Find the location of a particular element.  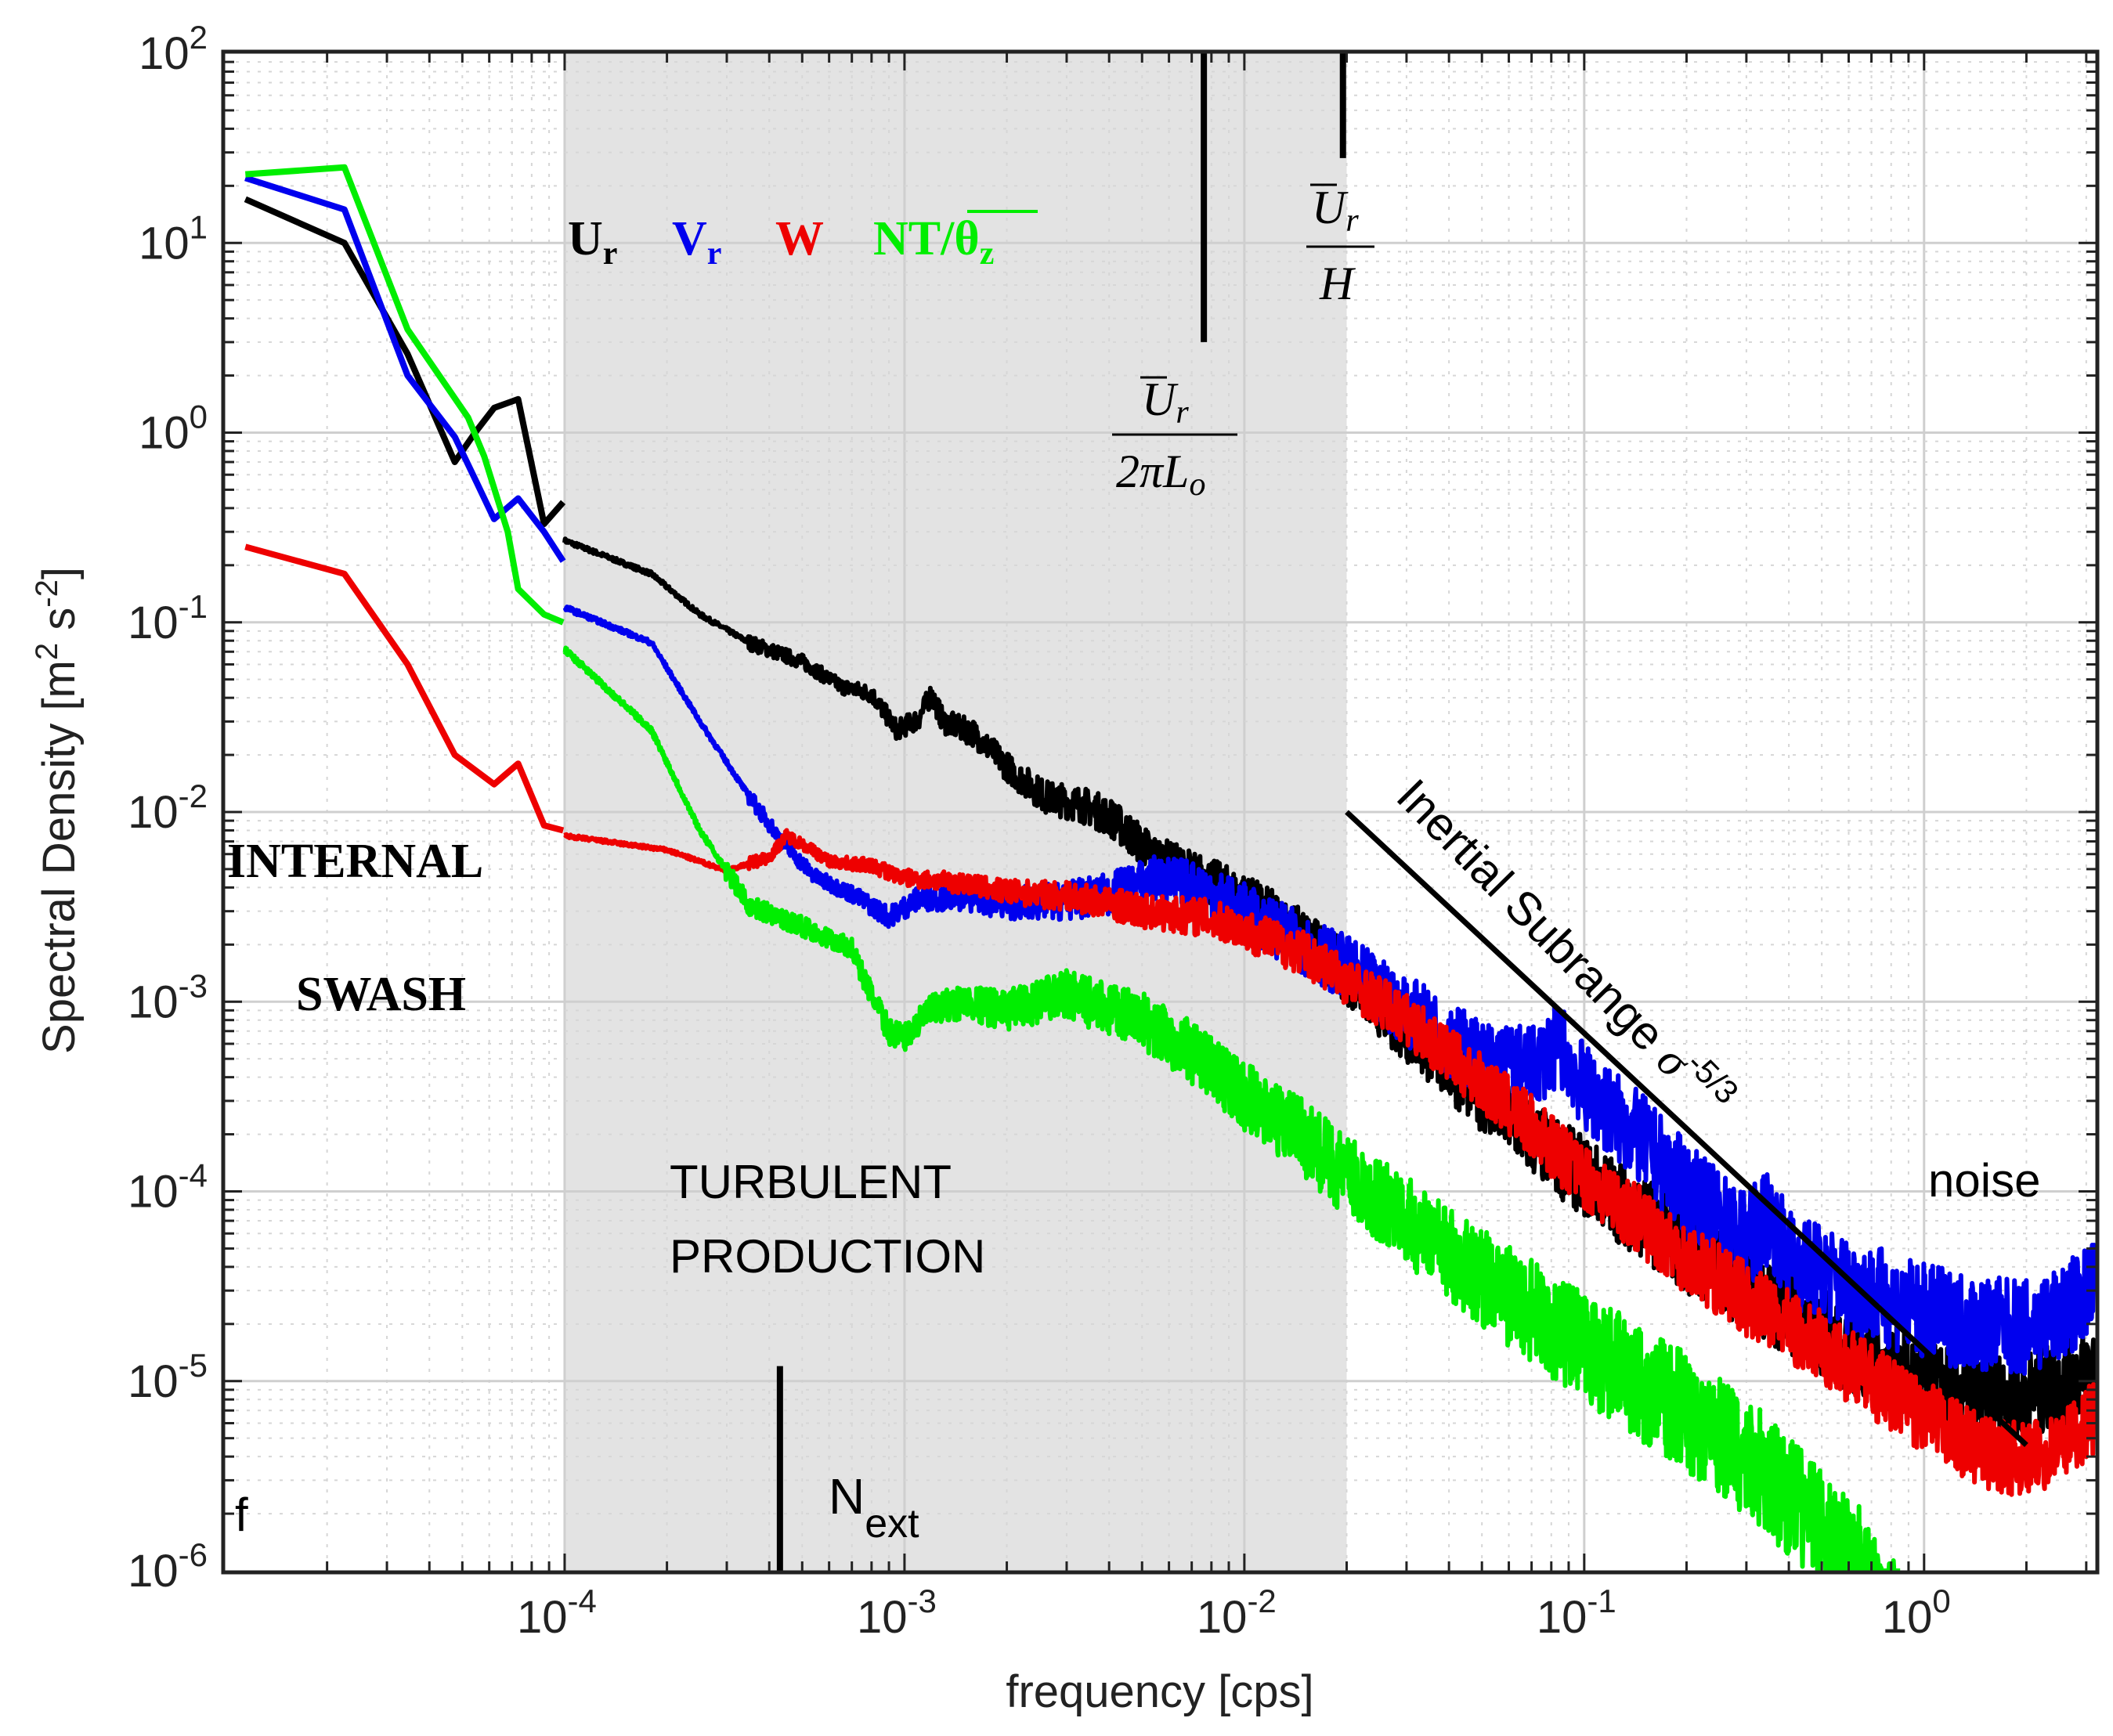

y-label-main: Spectral Density [m is located at coordinates (59, 857).